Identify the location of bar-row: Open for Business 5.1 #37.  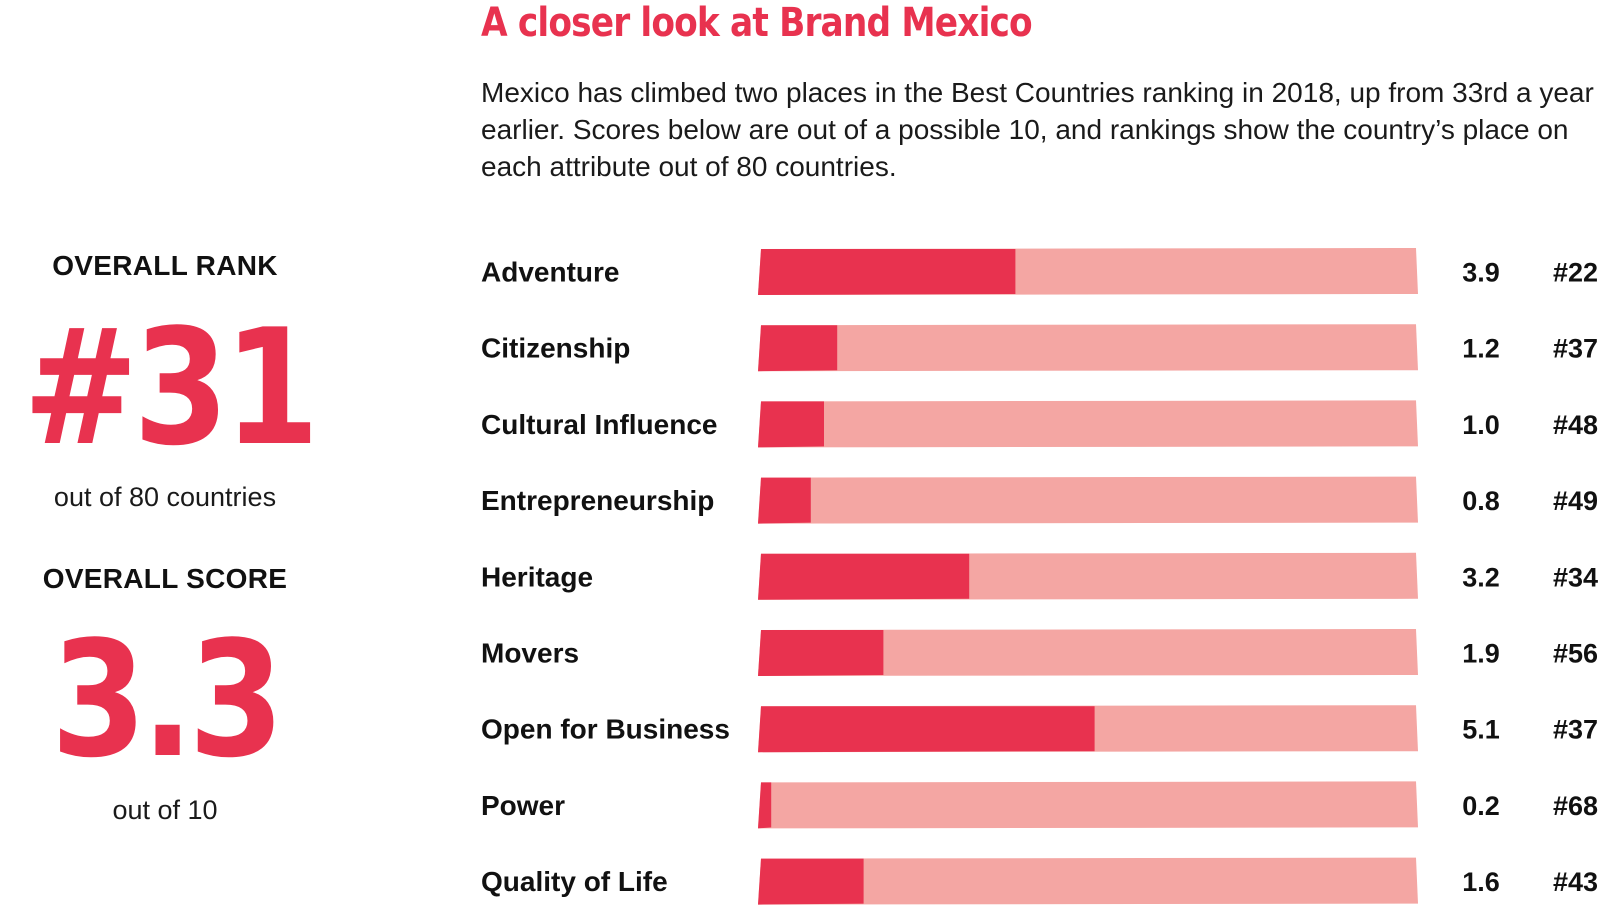
(1039, 729).